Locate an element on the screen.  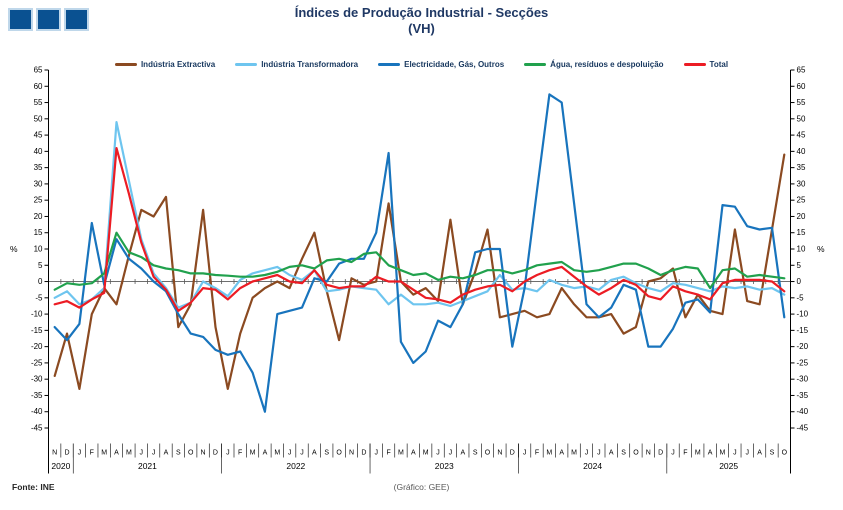
y-tick-label-right: 15 is located at coordinates (801, 232).